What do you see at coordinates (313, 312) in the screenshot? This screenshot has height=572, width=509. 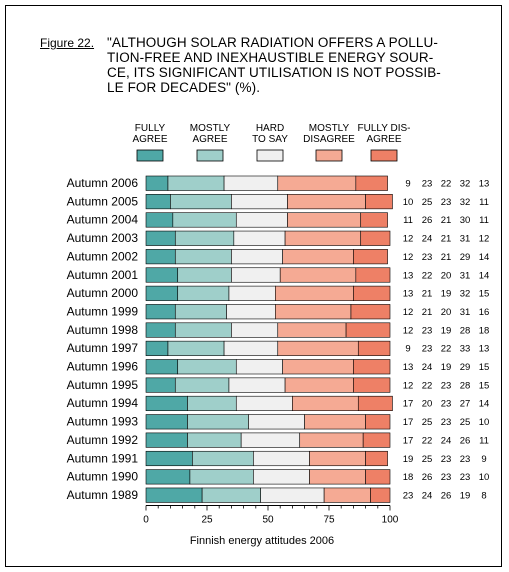 I see `bar-autumn-1999-mostly-disagree` at bounding box center [313, 312].